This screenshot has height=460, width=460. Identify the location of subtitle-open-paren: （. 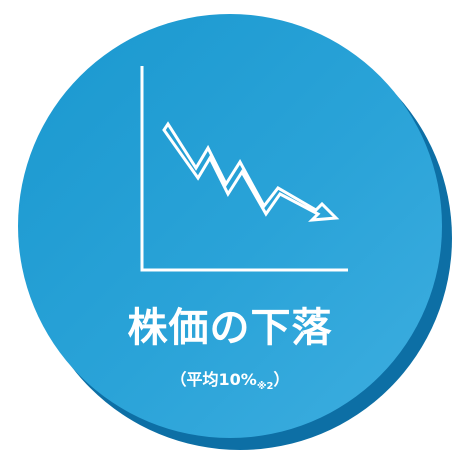
(178, 379).